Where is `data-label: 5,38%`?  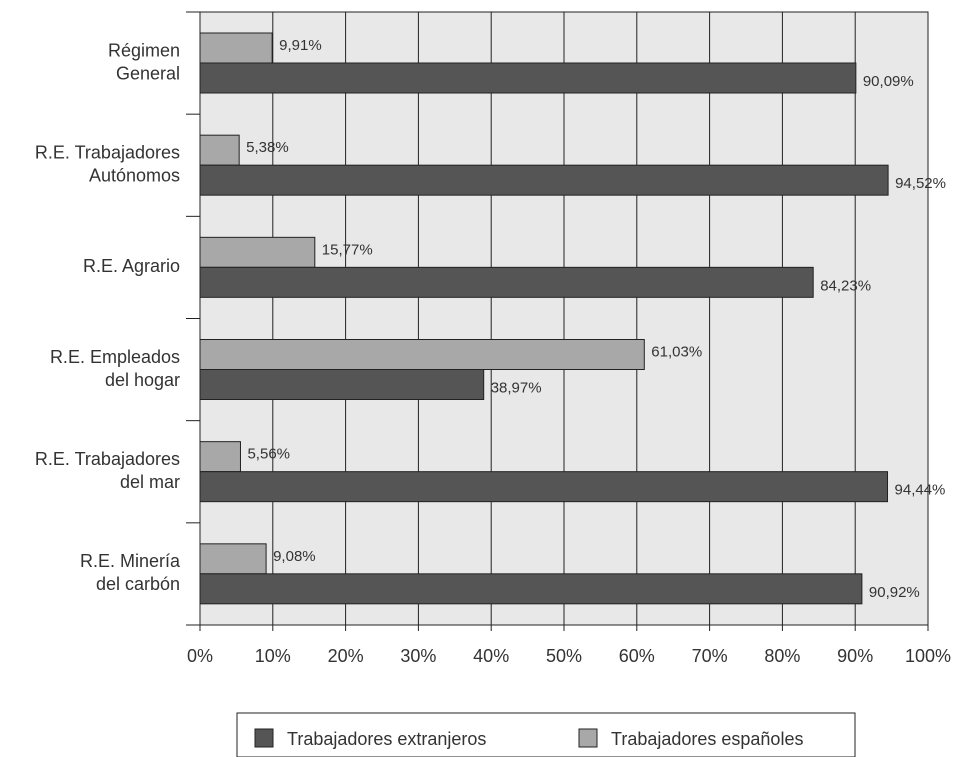
data-label: 5,38% is located at coordinates (267, 147).